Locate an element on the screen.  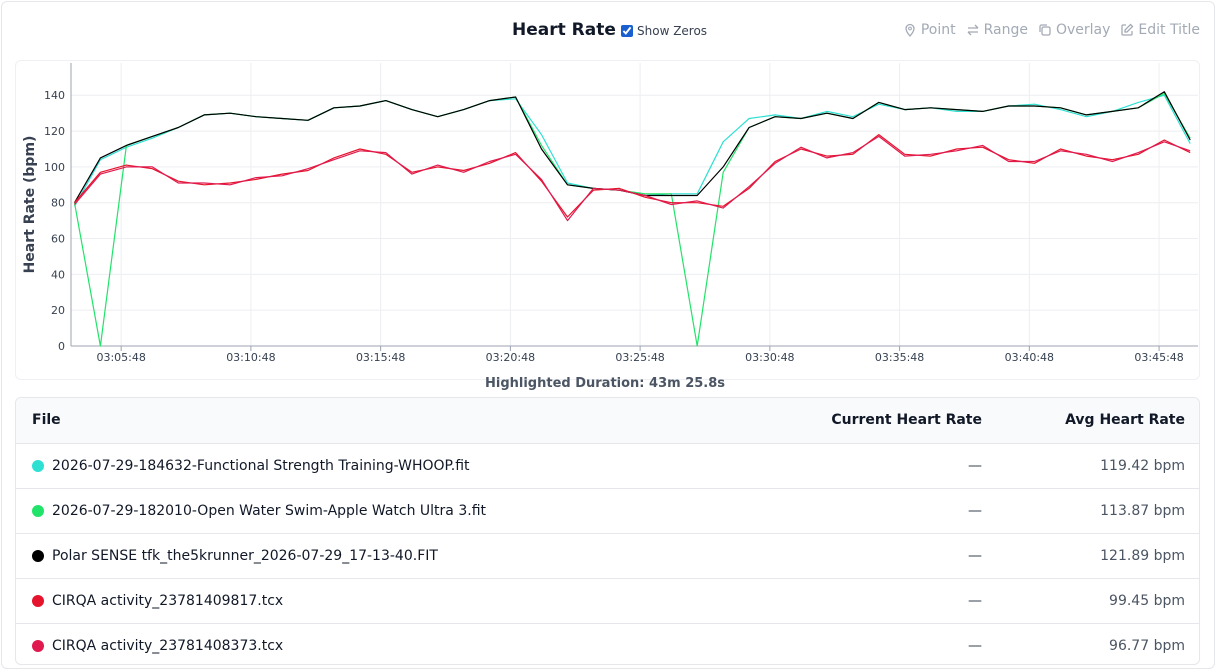
avg-heart-rate: 121.89 bpm is located at coordinates (1142, 556).